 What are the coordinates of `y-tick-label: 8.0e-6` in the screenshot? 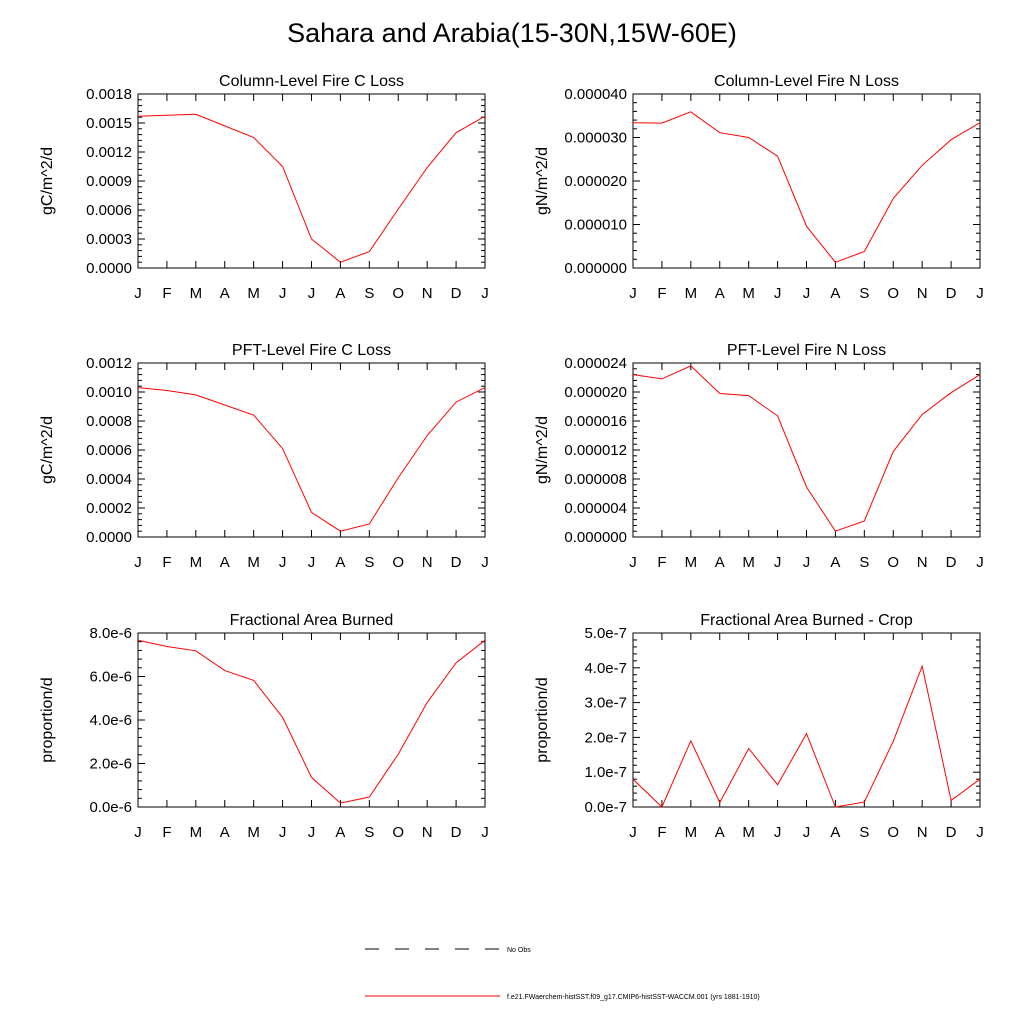 It's located at (110, 633).